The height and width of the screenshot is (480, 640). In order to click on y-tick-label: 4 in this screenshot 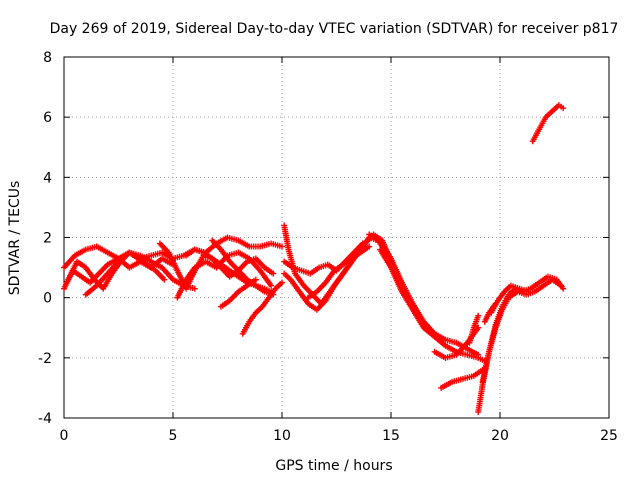, I will do `click(47, 178)`.